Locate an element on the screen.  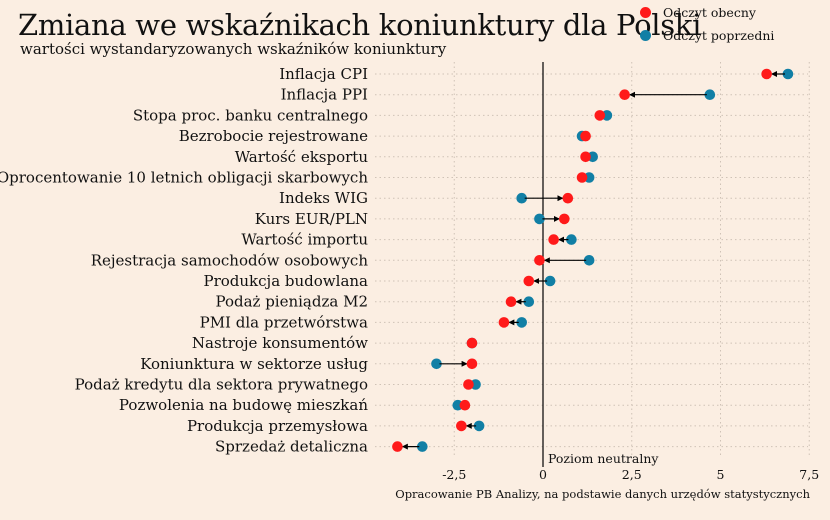
category-label: Podaż kredytu dla sektora prywatnego is located at coordinates (221, 385).